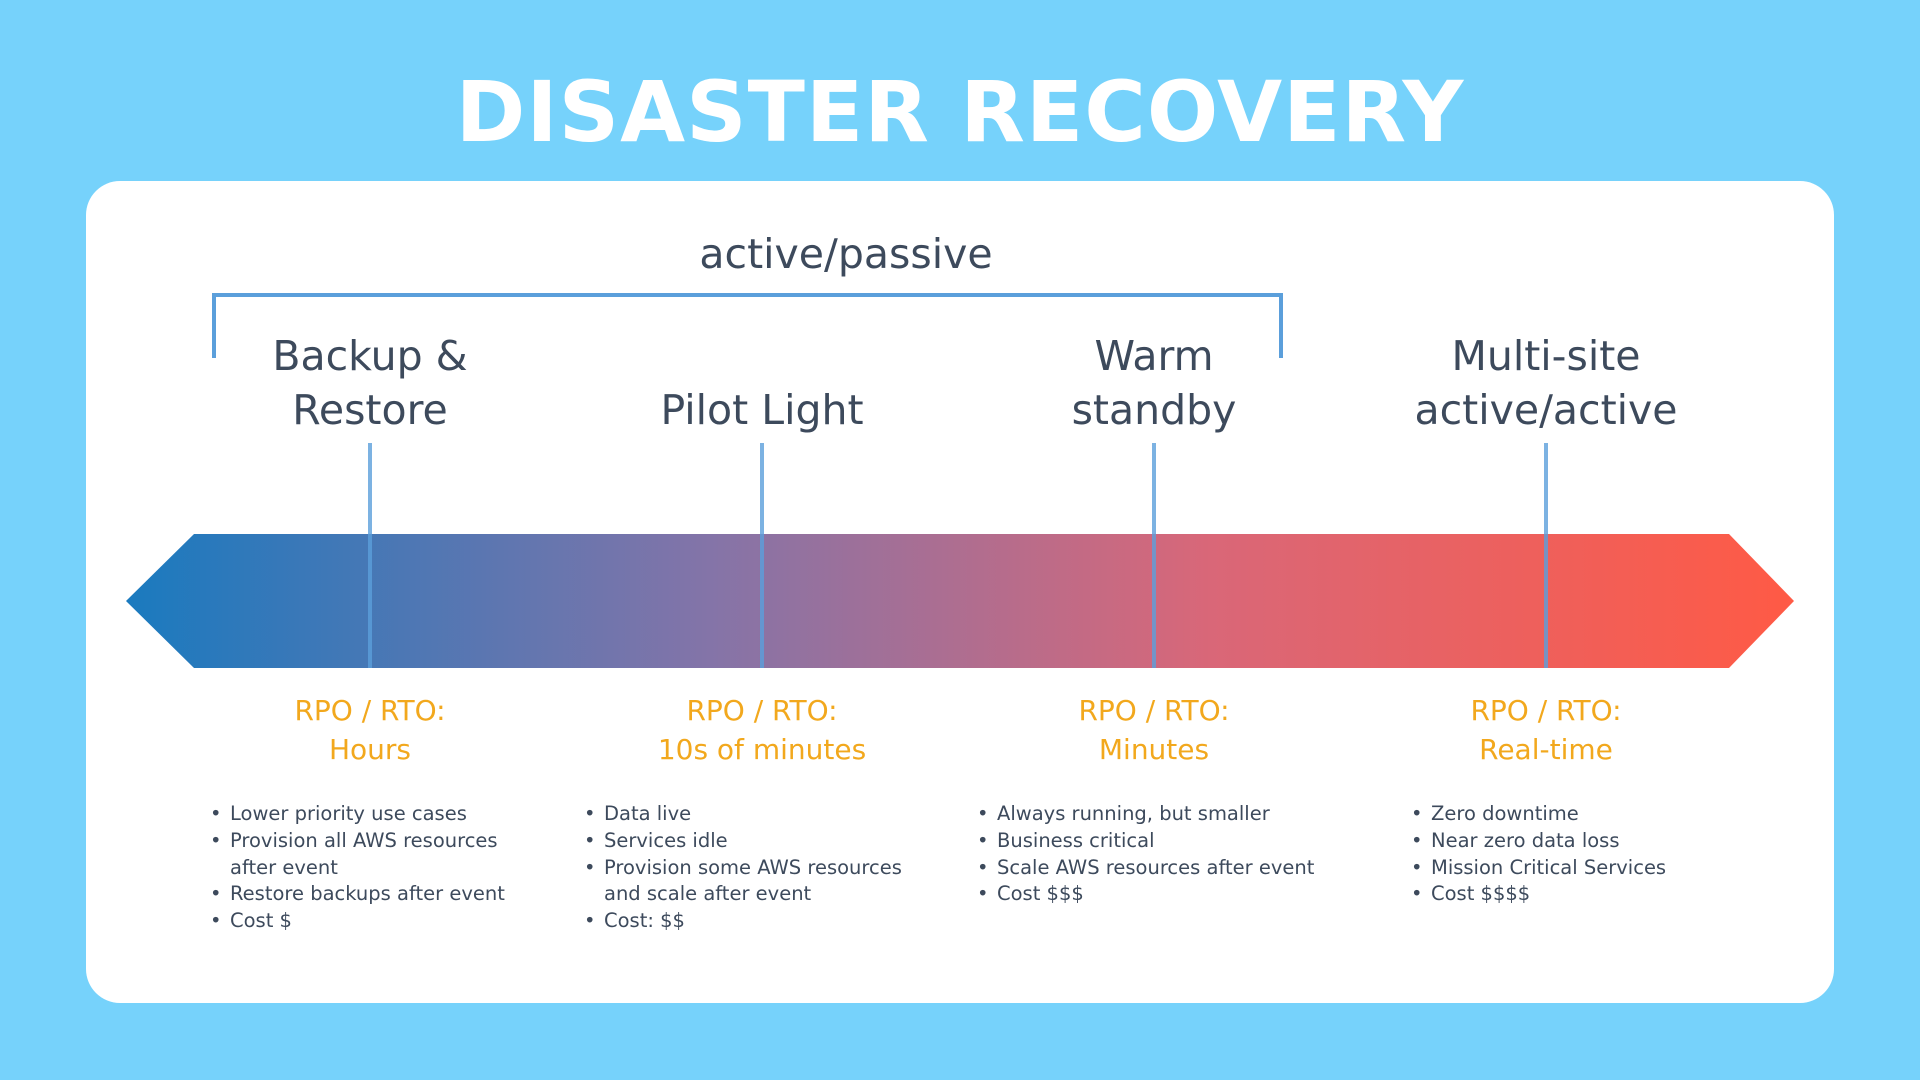 This screenshot has height=1080, width=1920. What do you see at coordinates (846, 254) in the screenshot?
I see `group-label-active-passive: active/passive` at bounding box center [846, 254].